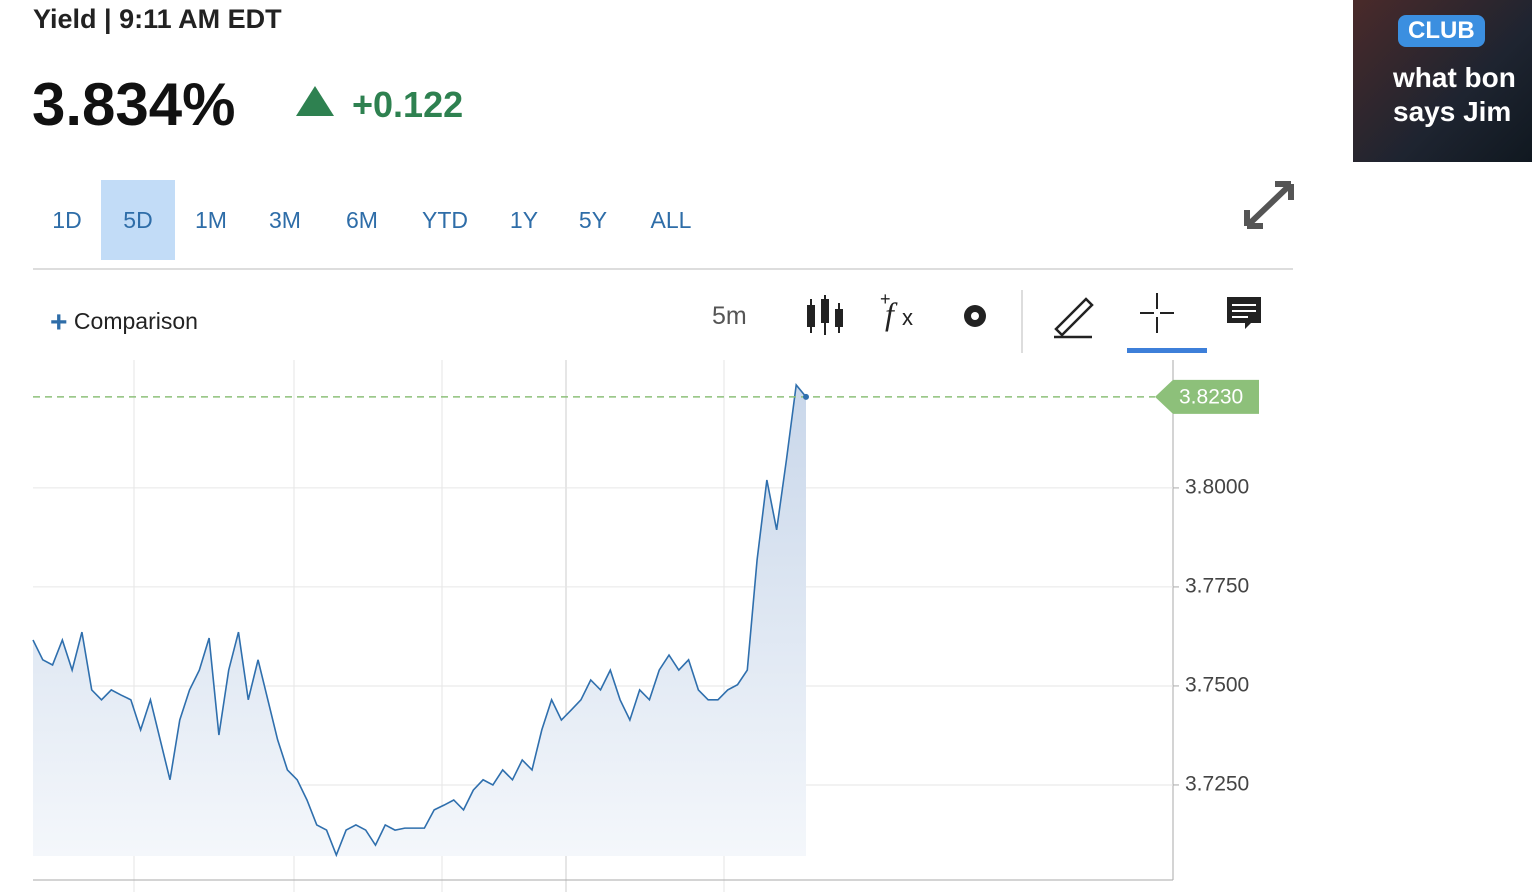 The height and width of the screenshot is (892, 1532). What do you see at coordinates (1217, 783) in the screenshot?
I see `y-tick-label: 3.7250` at bounding box center [1217, 783].